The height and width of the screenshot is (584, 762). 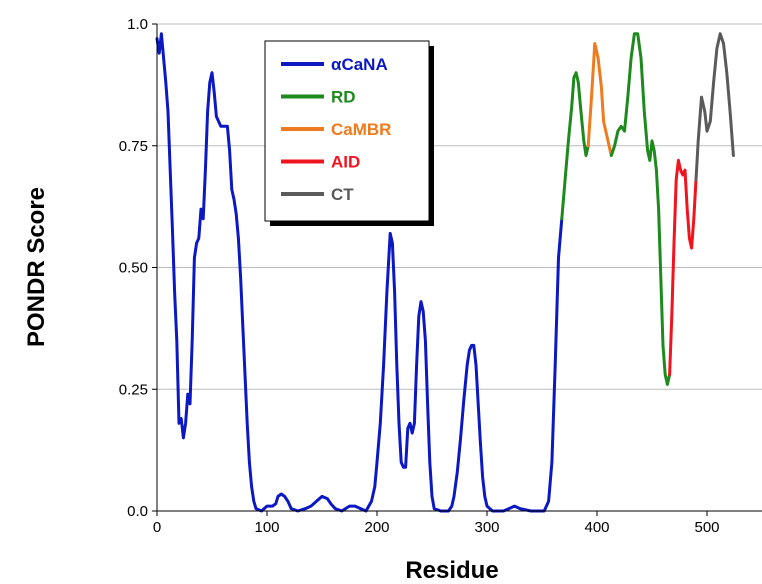 What do you see at coordinates (486, 527) in the screenshot?
I see `x-tick-label: 300` at bounding box center [486, 527].